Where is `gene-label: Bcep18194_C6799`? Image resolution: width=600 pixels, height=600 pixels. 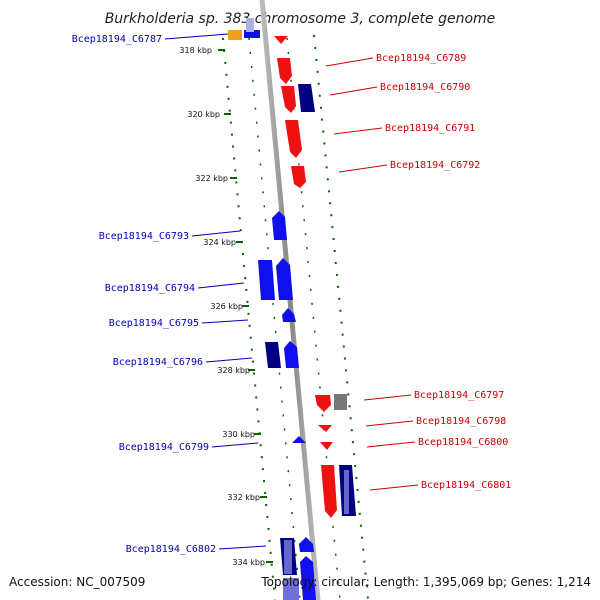
gene-label: Bcep18194_C6799 is located at coordinates (164, 447).